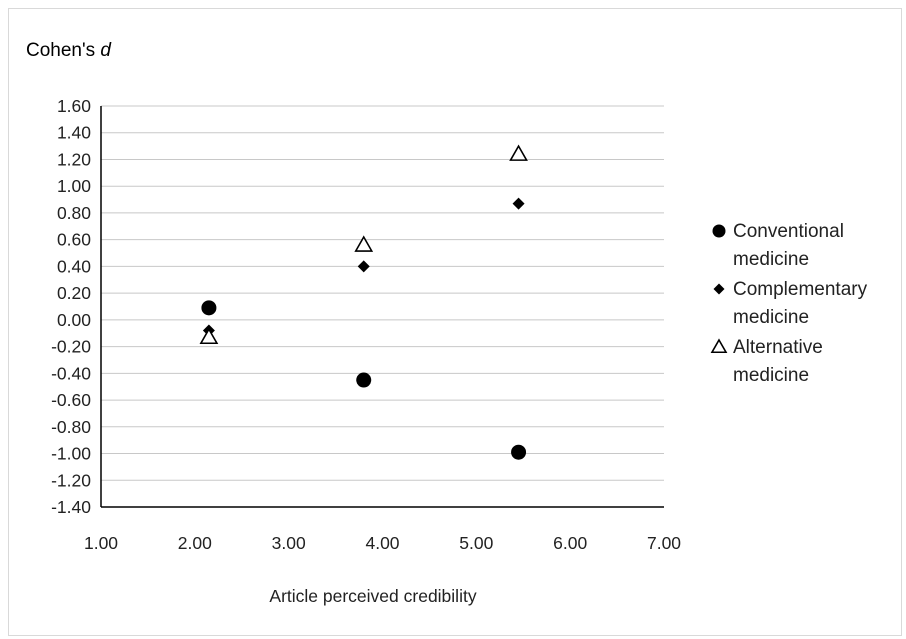 The height and width of the screenshot is (639, 906). Describe the element at coordinates (101, 543) in the screenshot. I see `x-tick-label: 1.00` at that location.